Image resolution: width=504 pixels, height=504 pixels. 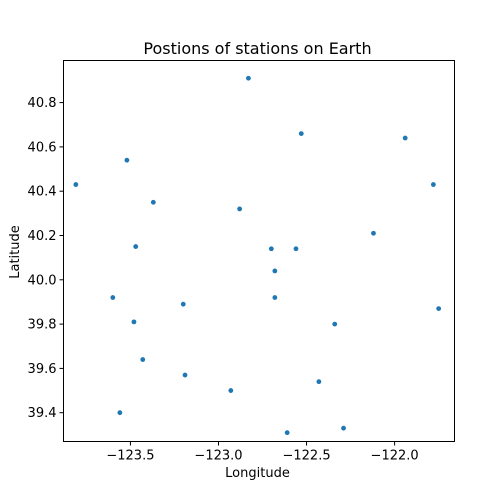 I want to click on y-tick-label: 40.6, so click(x=42, y=147).